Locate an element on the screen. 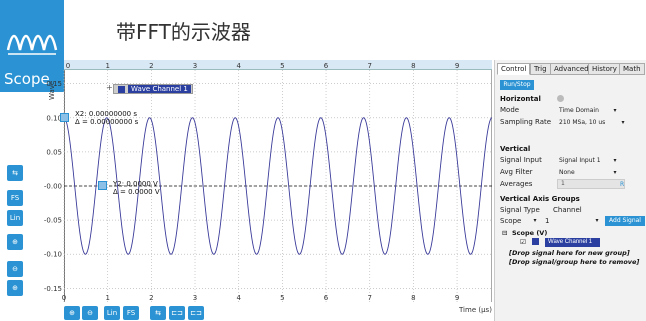  legend-swatch is located at coordinates (121, 89).